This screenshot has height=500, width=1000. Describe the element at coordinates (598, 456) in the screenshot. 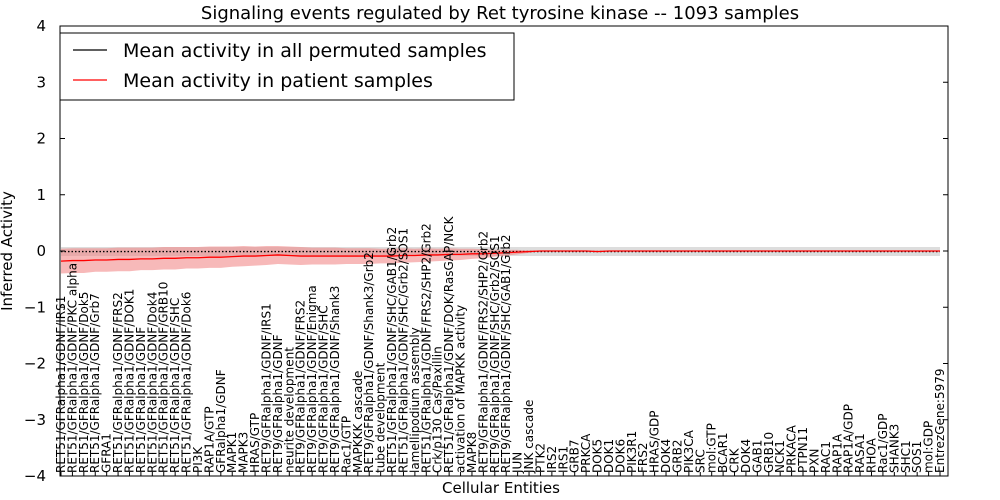

I see `category-label: DOK5` at that location.